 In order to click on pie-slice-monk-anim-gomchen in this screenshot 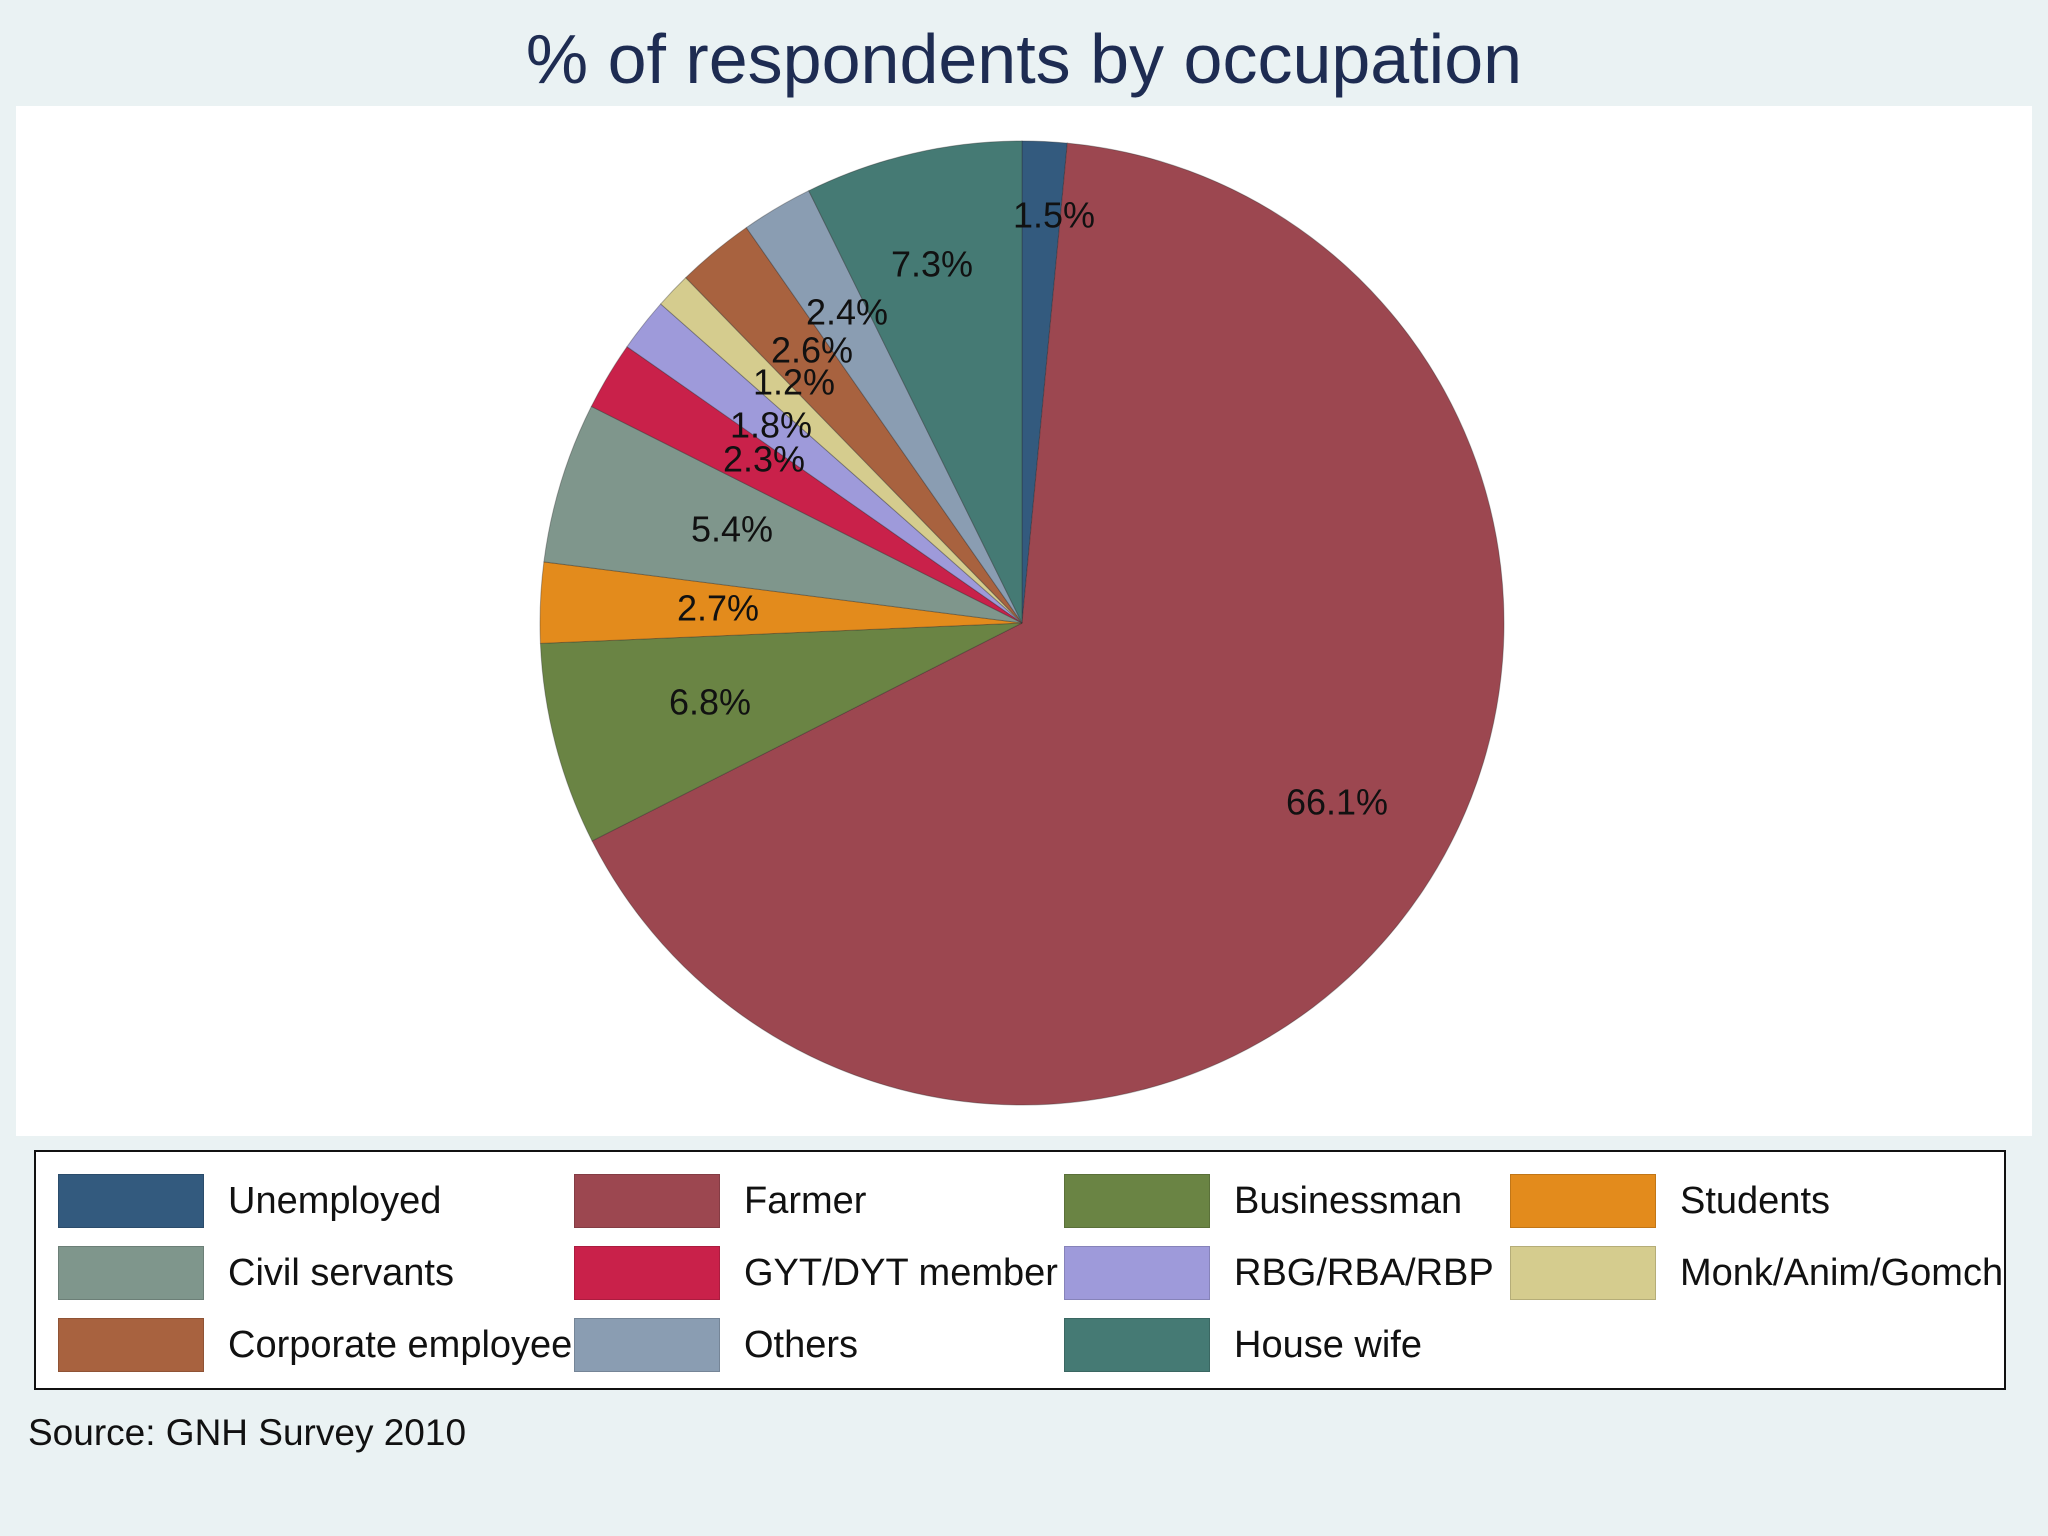, I will do `click(841, 450)`.